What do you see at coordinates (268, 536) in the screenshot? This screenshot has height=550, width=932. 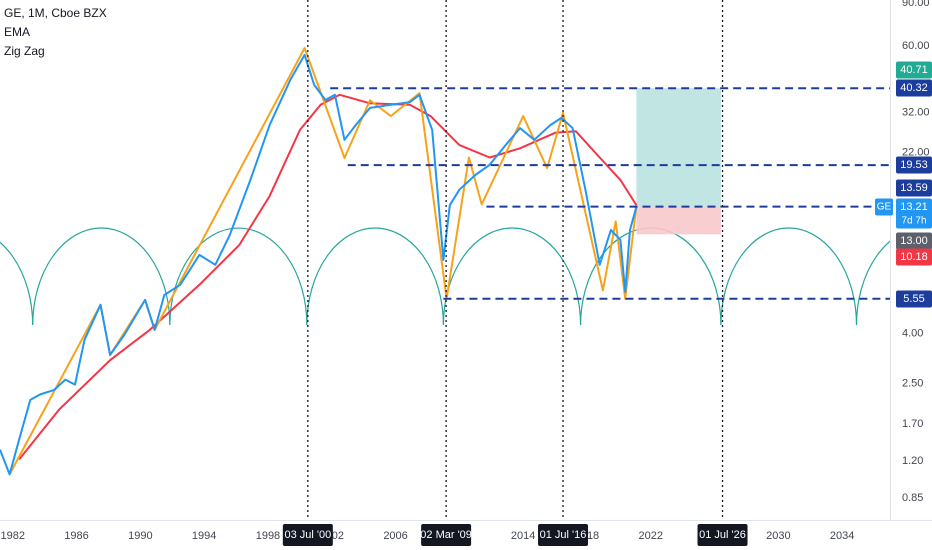 I see `x-tick-label: 1998` at bounding box center [268, 536].